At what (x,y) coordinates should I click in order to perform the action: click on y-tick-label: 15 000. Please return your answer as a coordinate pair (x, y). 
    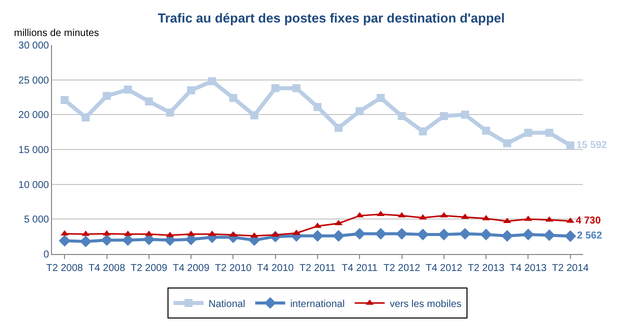
    Looking at the image, I should click on (34, 150).